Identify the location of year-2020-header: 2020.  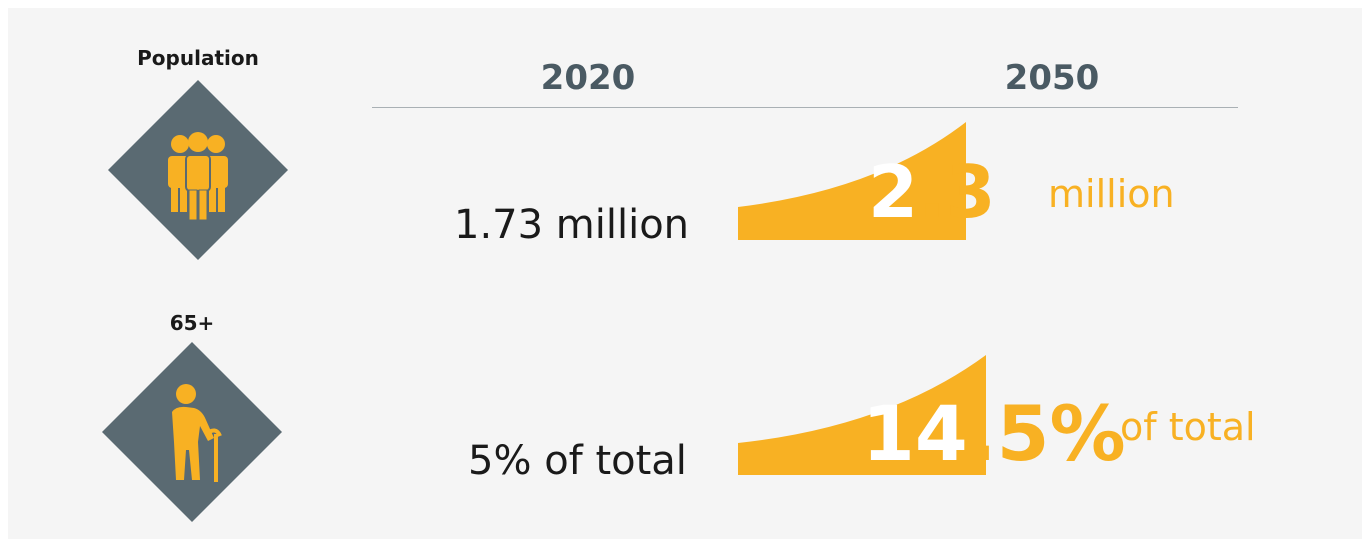
(588, 78).